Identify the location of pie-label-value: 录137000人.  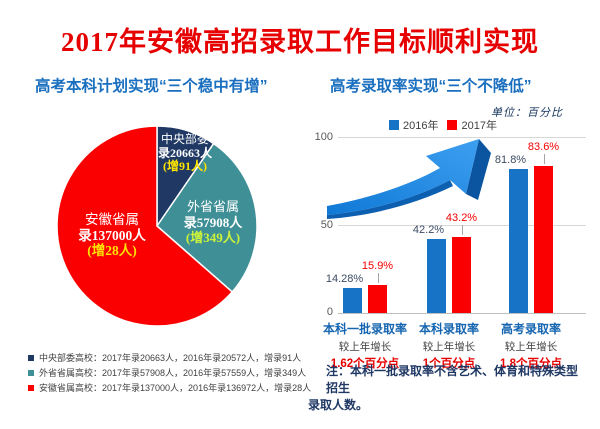
(112, 235).